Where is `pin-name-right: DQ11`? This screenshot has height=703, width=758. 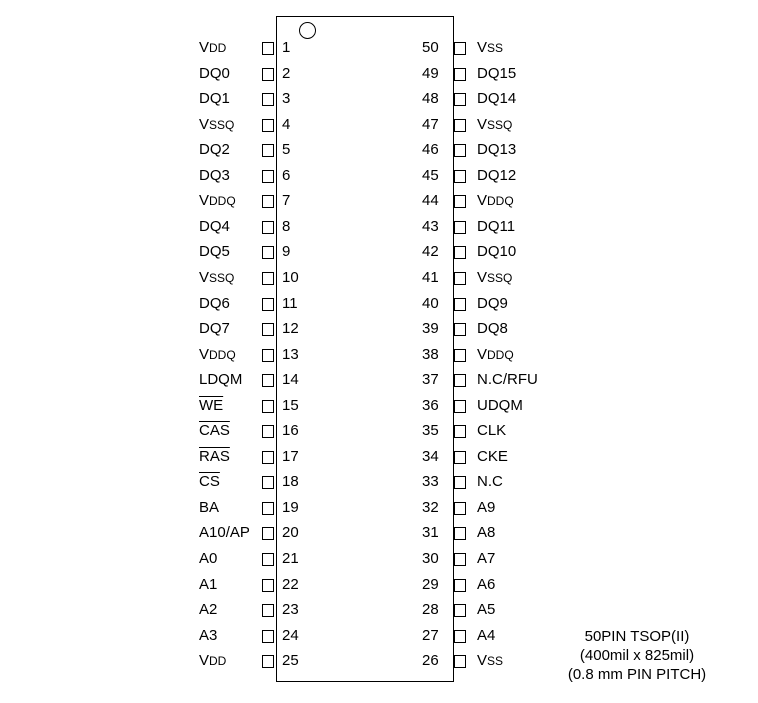
pin-name-right: DQ11 is located at coordinates (496, 227).